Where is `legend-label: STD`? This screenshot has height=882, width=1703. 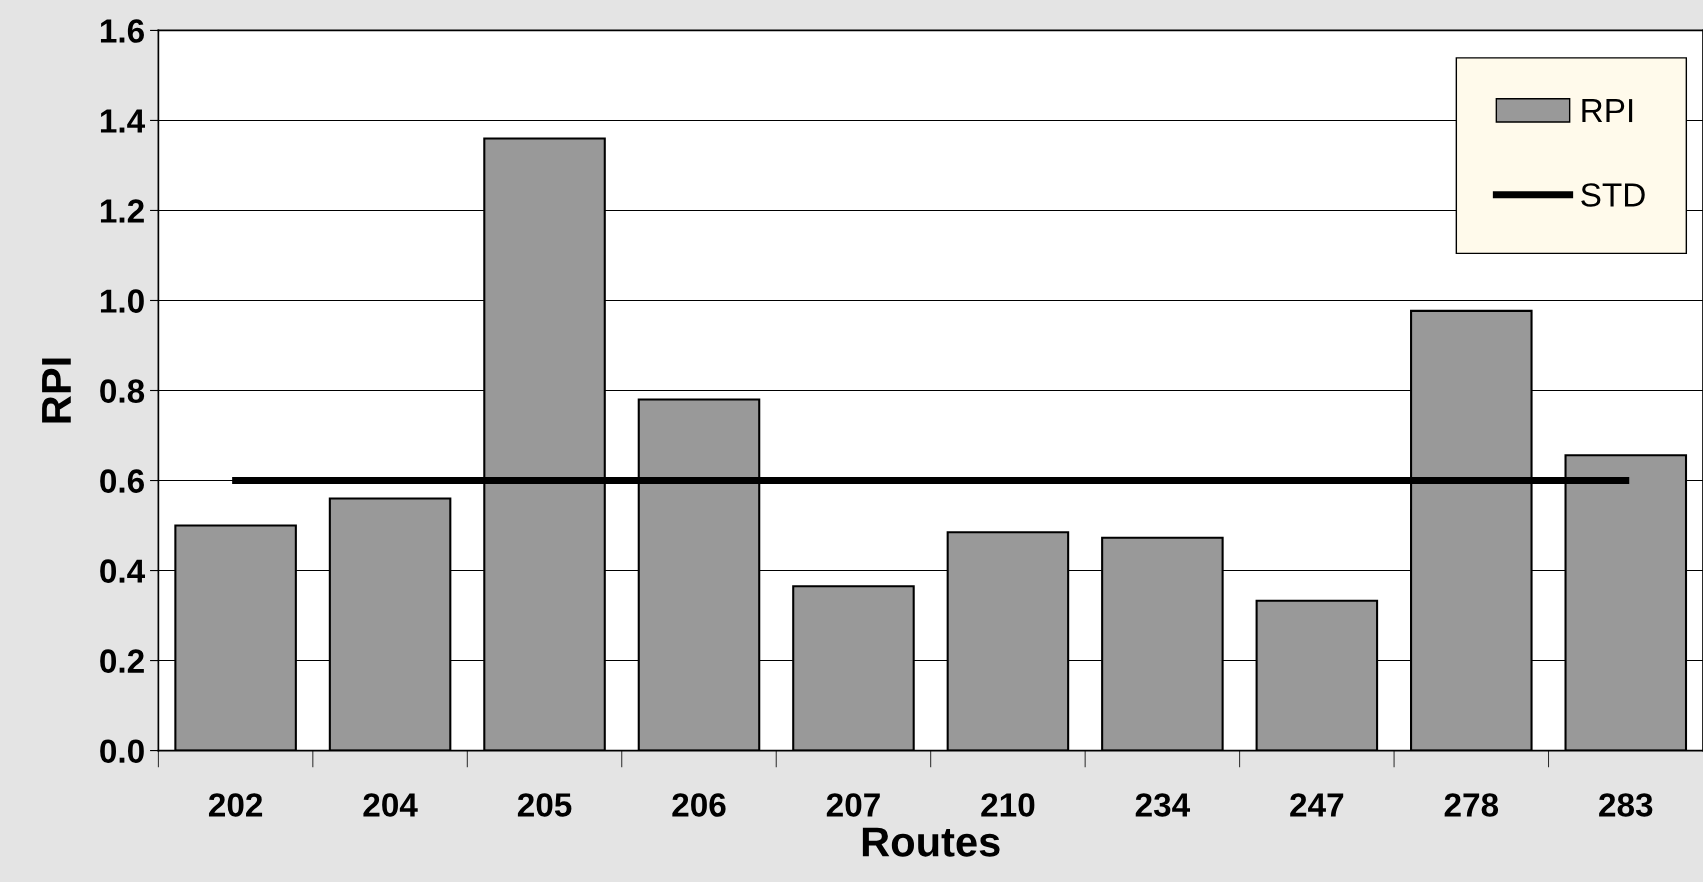
legend-label: STD is located at coordinates (1613, 195).